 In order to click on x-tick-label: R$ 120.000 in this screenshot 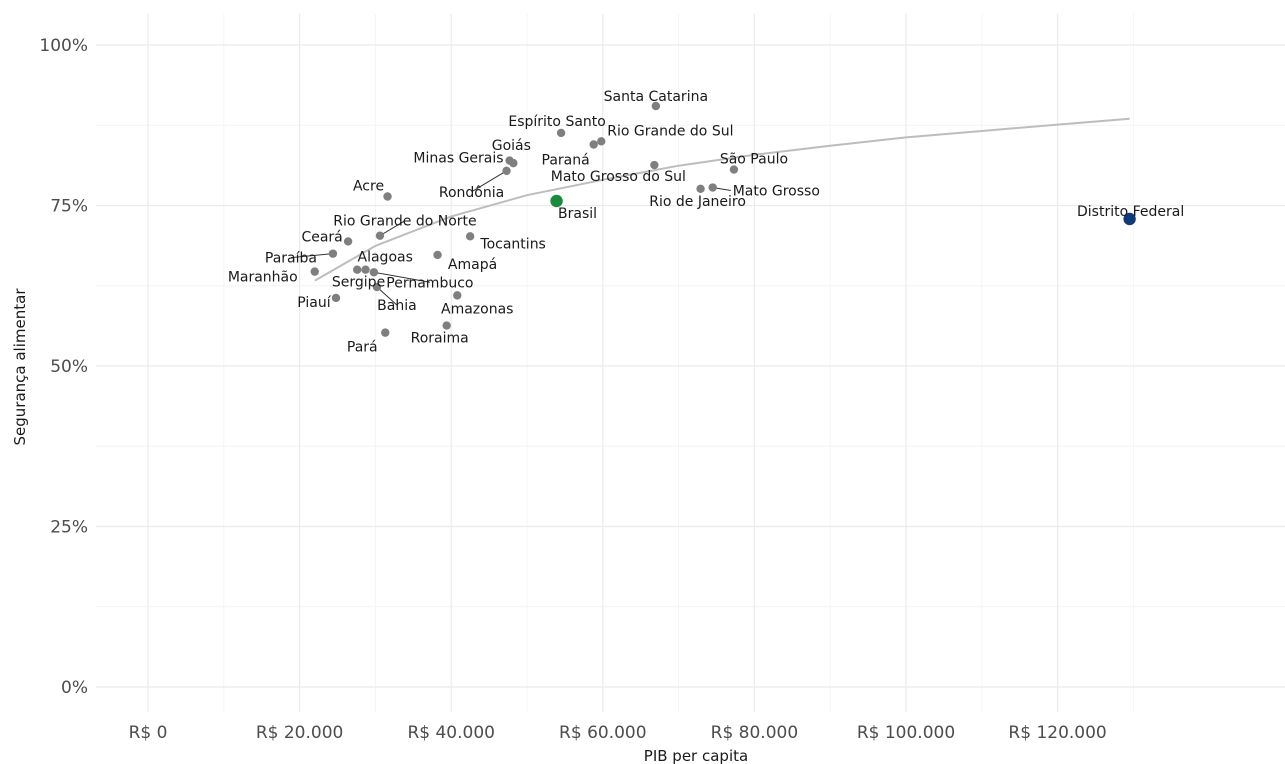, I will do `click(1057, 733)`.